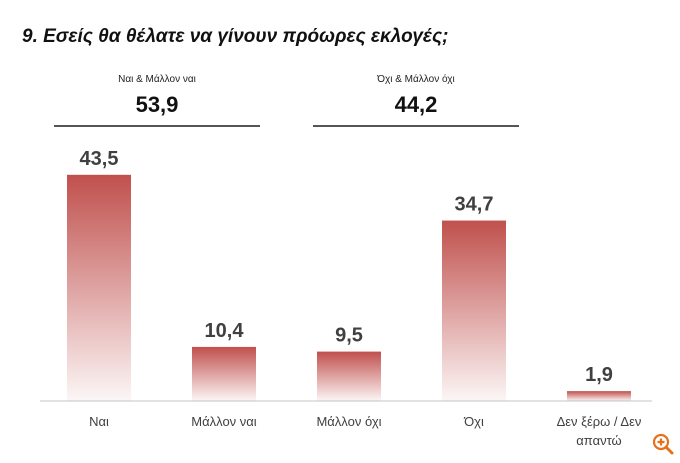 The height and width of the screenshot is (463, 680). What do you see at coordinates (473, 421) in the screenshot?
I see `category-label: Όχι` at bounding box center [473, 421].